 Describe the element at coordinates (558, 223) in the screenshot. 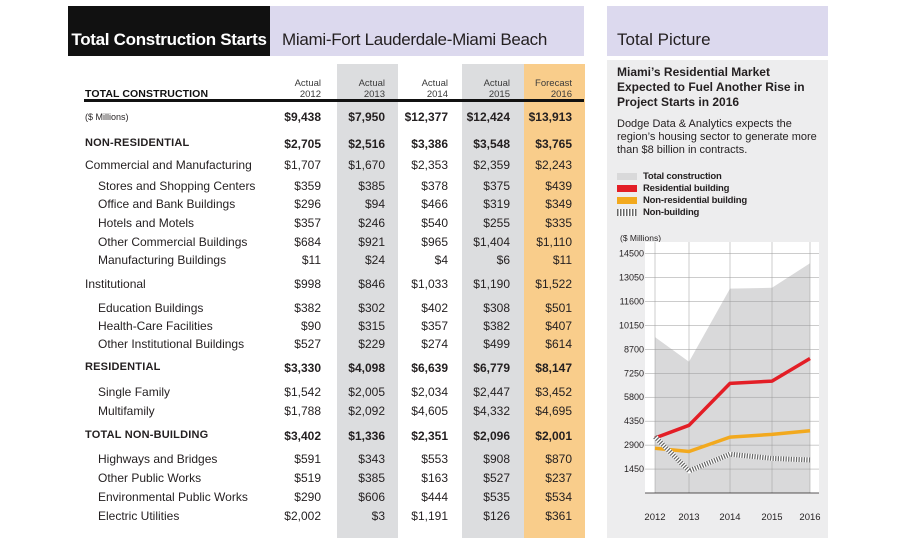

I see `table-cell: $335` at that location.